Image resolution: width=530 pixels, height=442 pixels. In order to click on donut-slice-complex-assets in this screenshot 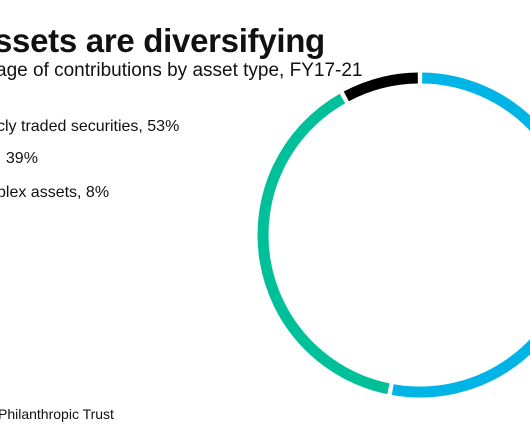, I will do `click(380, 87)`.